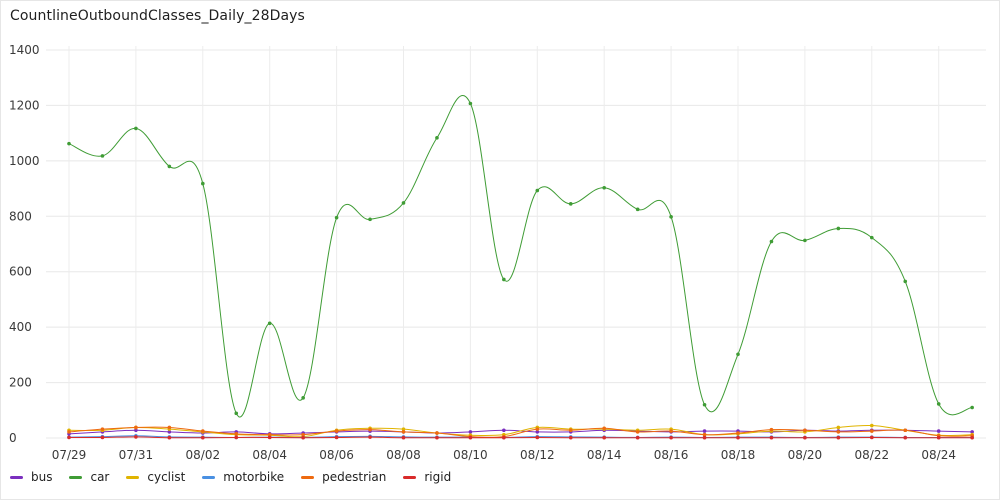  I want to click on x-tick-label: 08/06, so click(336, 455).